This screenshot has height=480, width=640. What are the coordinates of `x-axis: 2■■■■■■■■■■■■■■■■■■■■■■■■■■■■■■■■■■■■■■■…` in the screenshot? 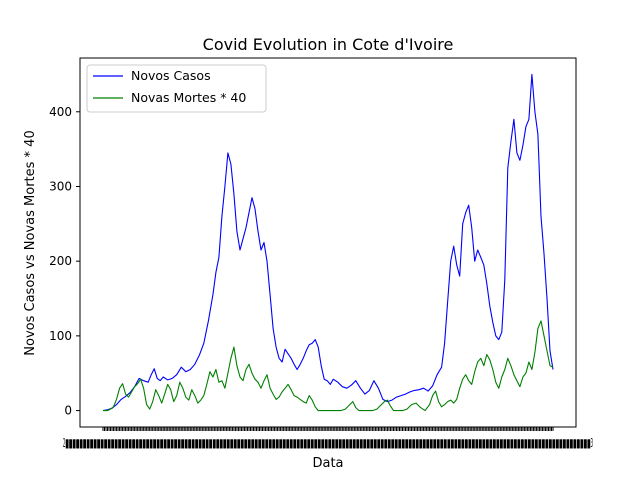 It's located at (328, 438).